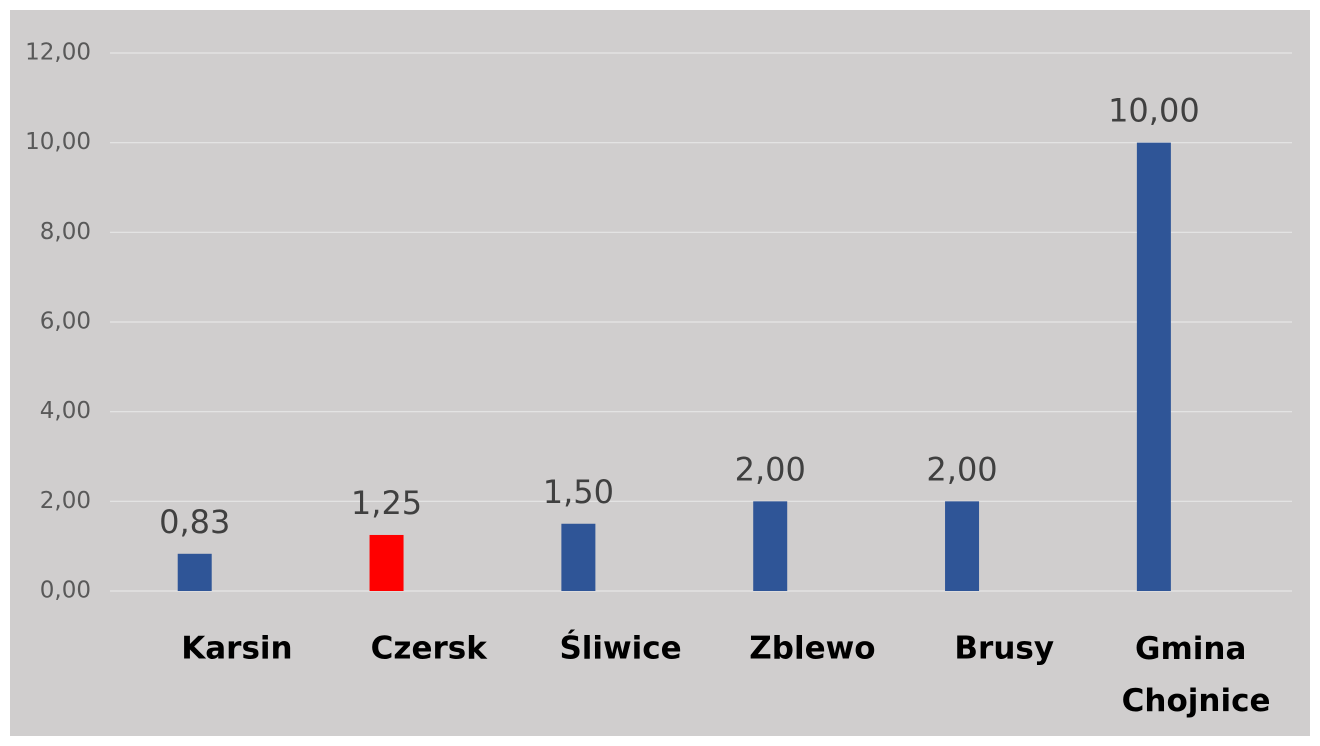  Describe the element at coordinates (194, 522) in the screenshot. I see `value-label: 0,83` at that location.